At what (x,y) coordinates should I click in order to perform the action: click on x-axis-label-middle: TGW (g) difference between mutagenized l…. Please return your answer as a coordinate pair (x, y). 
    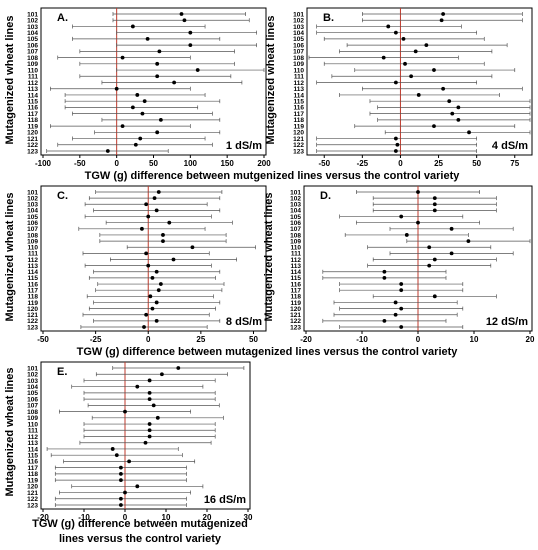
    Looking at the image, I should click on (268, 352).